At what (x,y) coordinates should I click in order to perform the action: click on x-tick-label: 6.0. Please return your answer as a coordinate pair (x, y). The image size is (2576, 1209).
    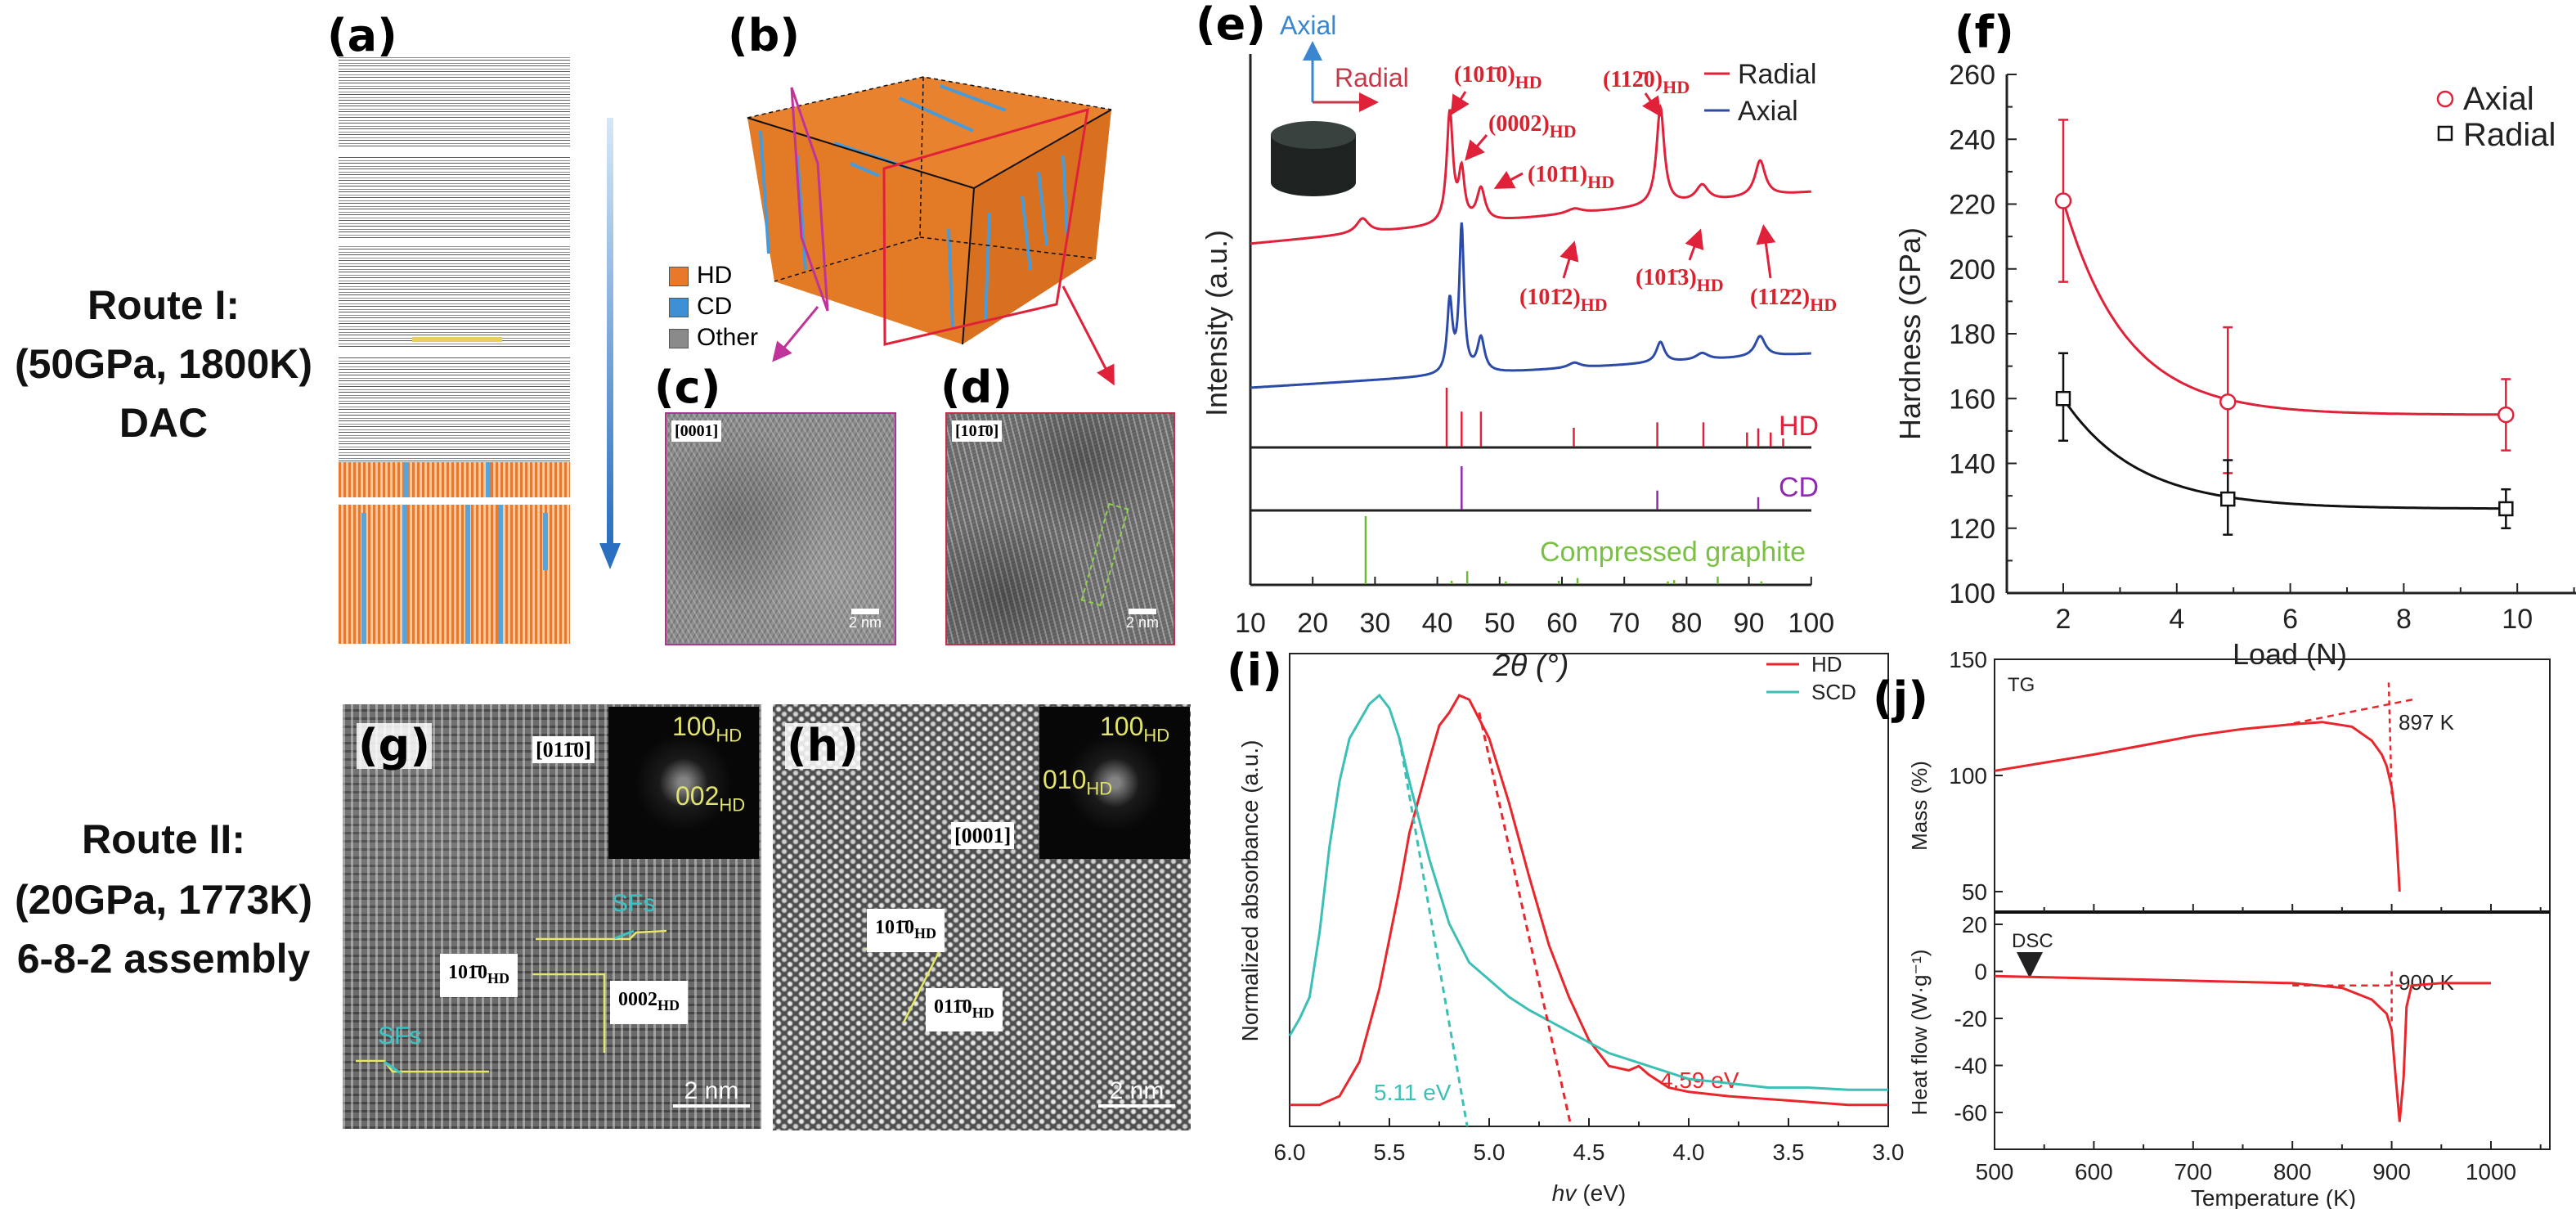
    Looking at the image, I should click on (1290, 1152).